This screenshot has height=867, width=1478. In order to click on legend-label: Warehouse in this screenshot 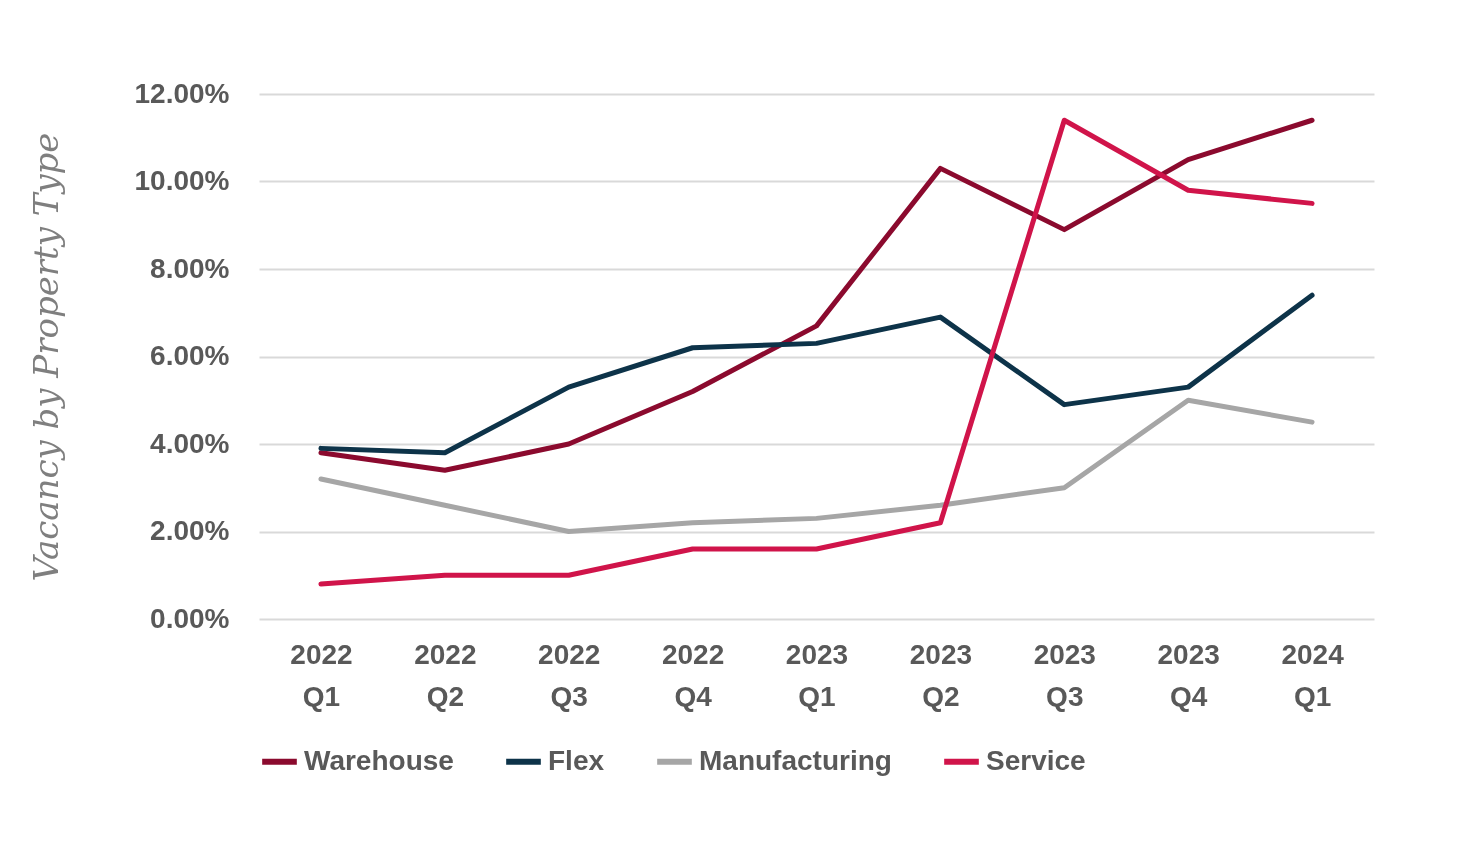, I will do `click(379, 760)`.